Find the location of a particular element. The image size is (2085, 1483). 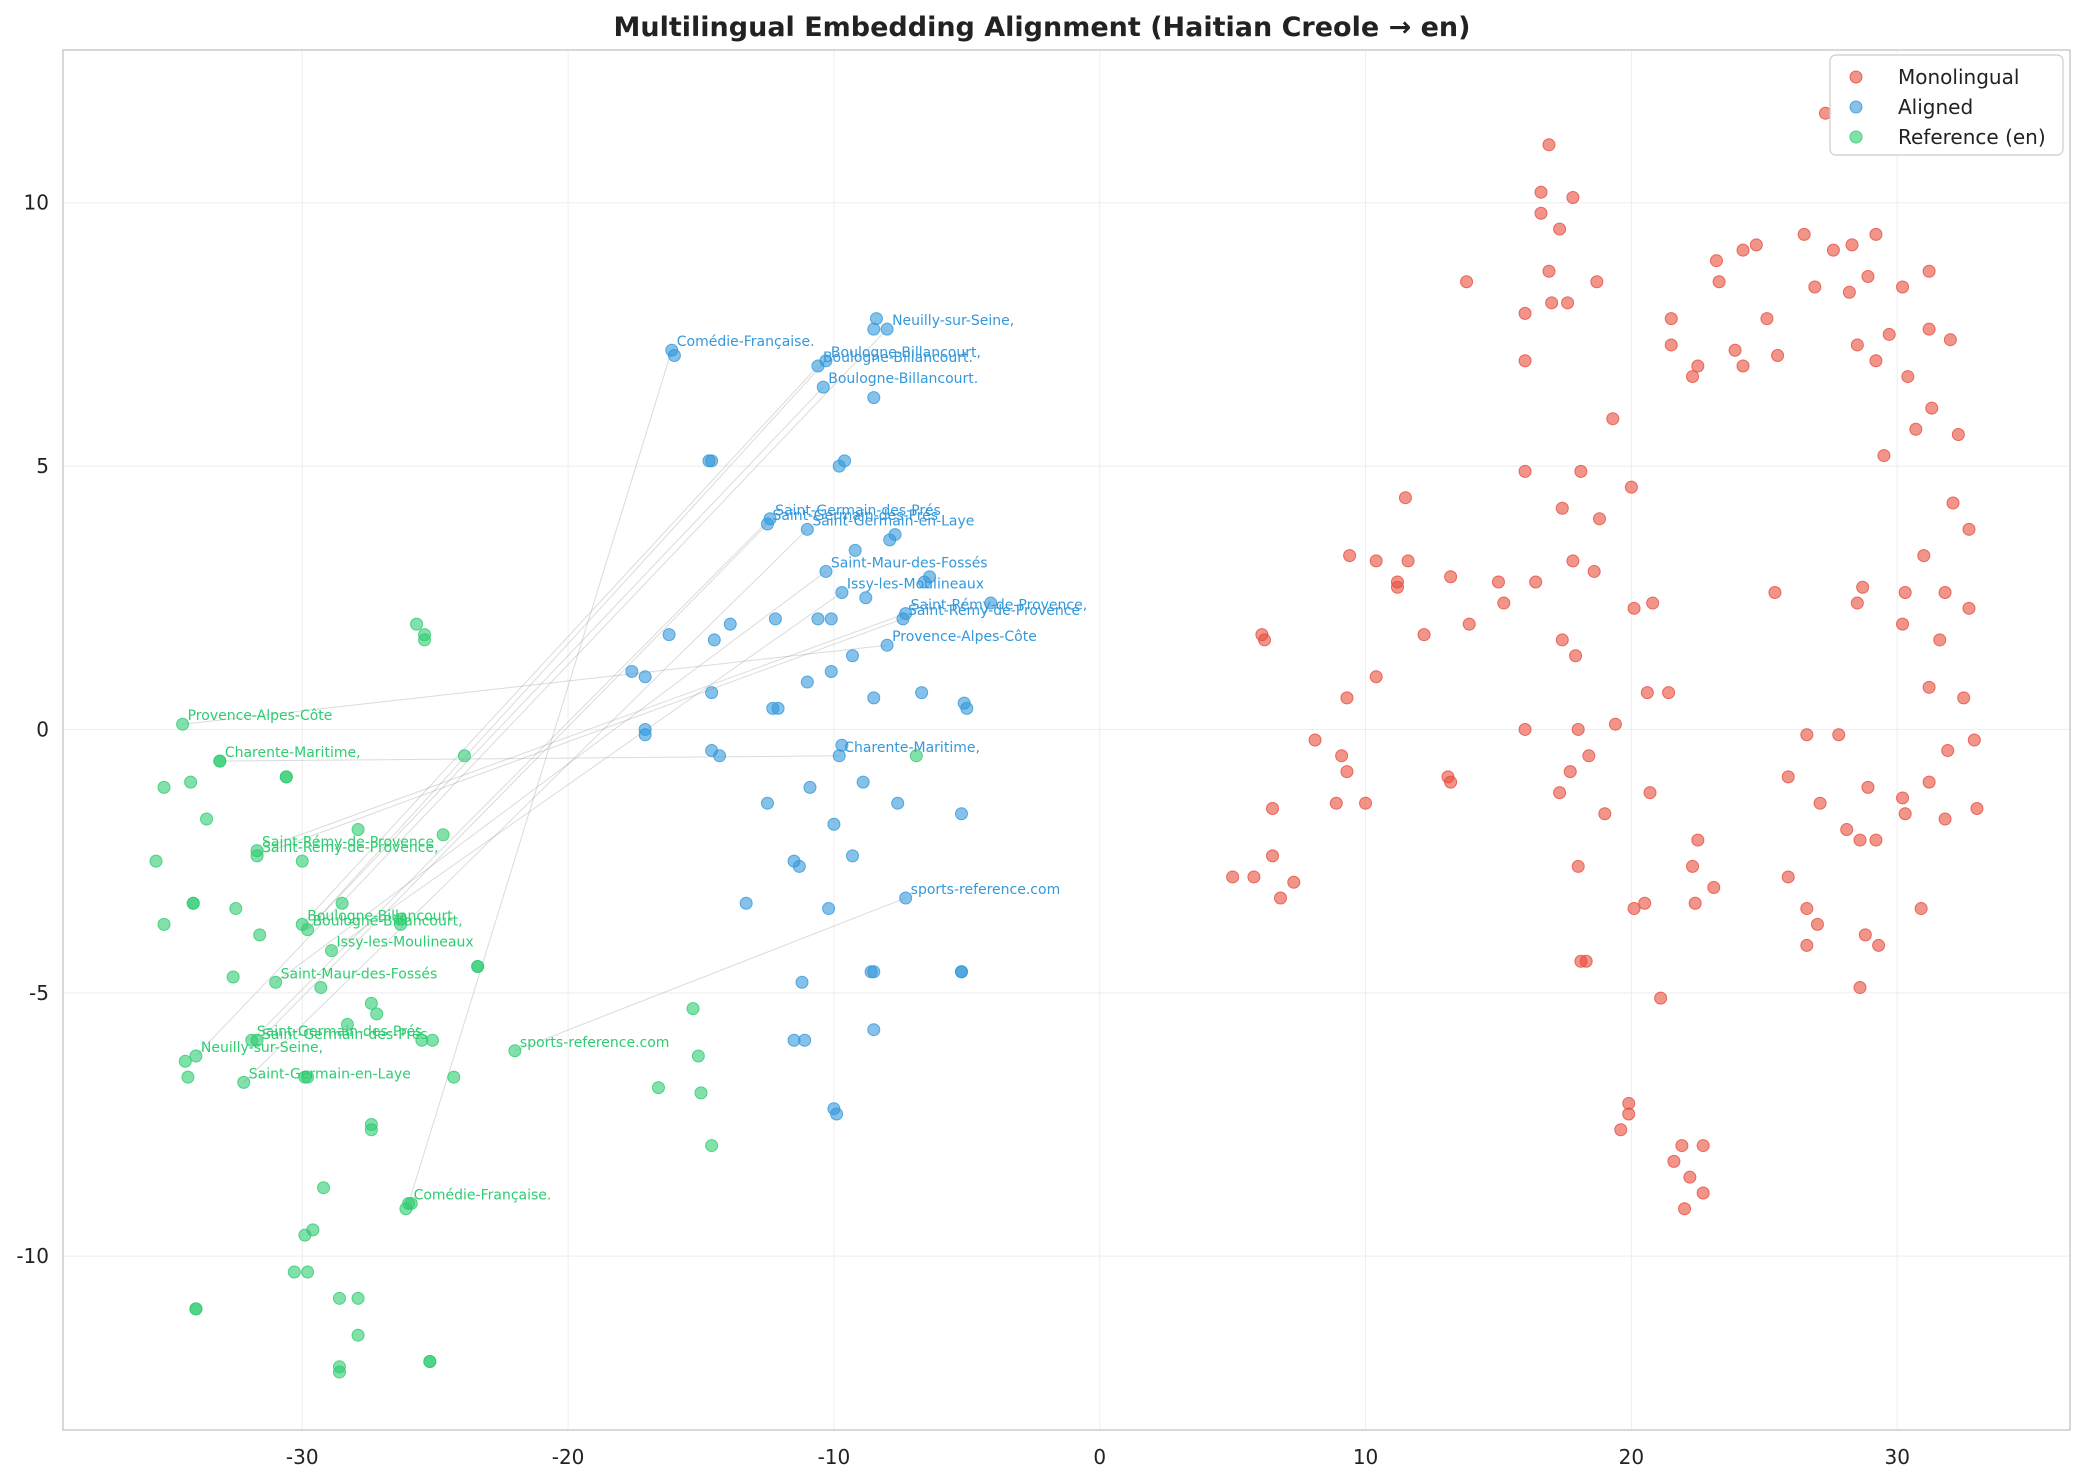

point-label: Saint-Rémy-de-Provence, is located at coordinates (350, 848).